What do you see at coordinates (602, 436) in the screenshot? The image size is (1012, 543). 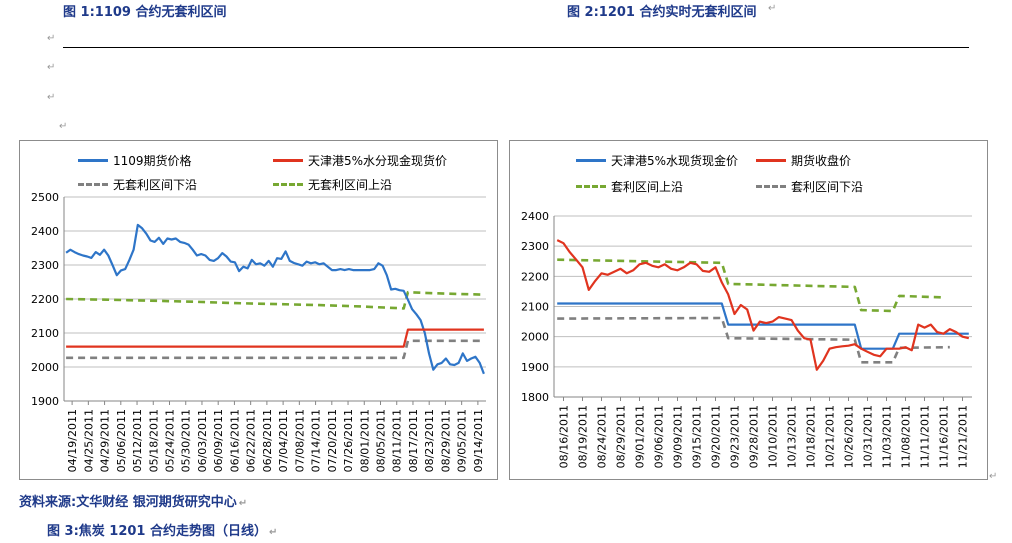 I see `x-tick-label: 08/24/2011` at bounding box center [602, 436].